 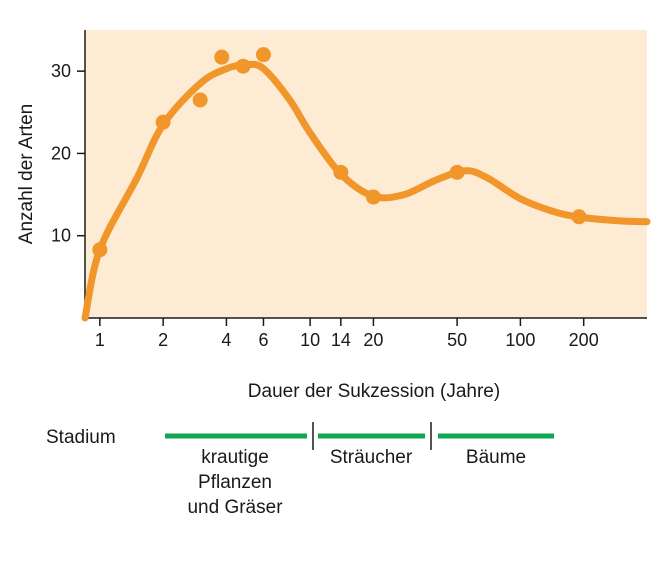 I want to click on y-tick-label: 10, so click(x=61, y=236).